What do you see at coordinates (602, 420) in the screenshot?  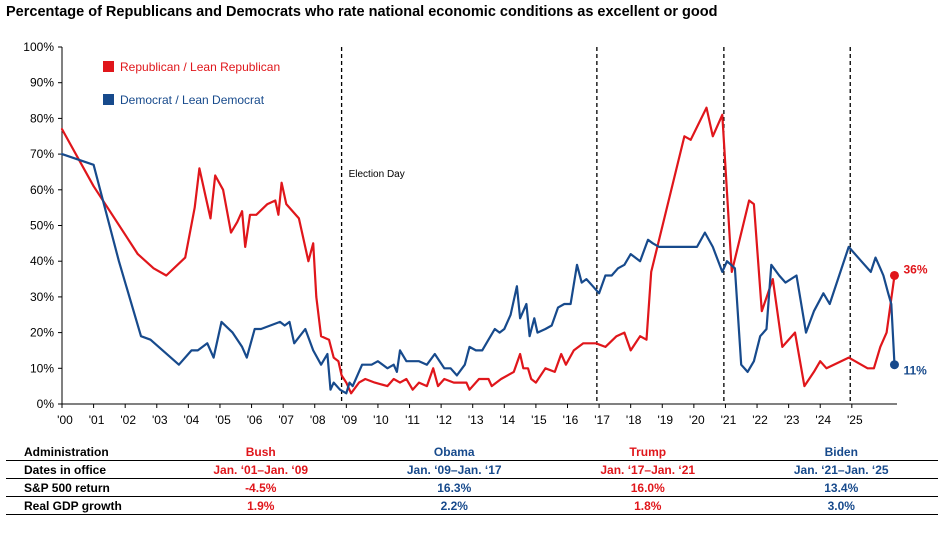 I see `x-tick-label: '17` at bounding box center [602, 420].